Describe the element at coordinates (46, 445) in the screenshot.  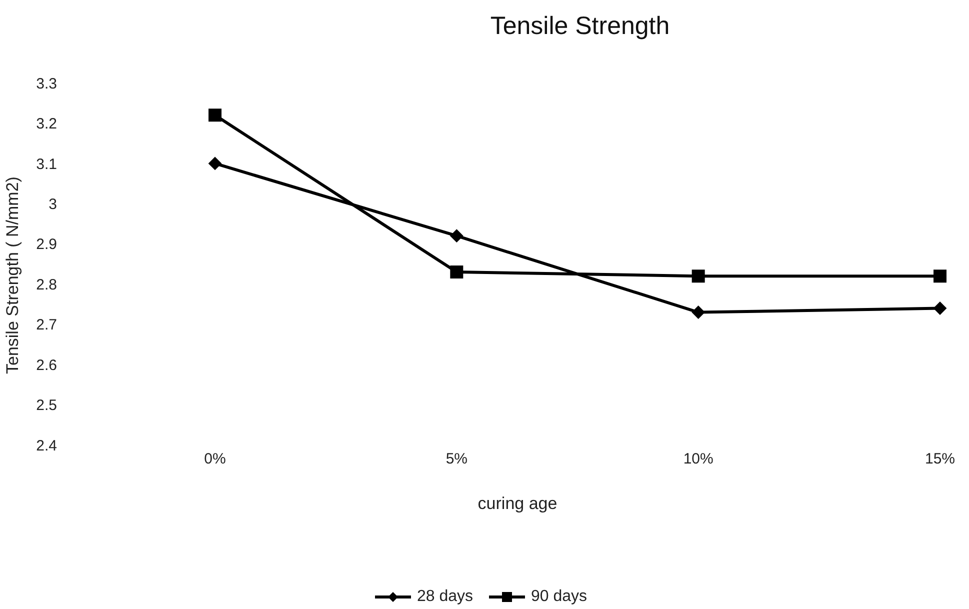
I see `y-tick-label: 2.4` at that location.